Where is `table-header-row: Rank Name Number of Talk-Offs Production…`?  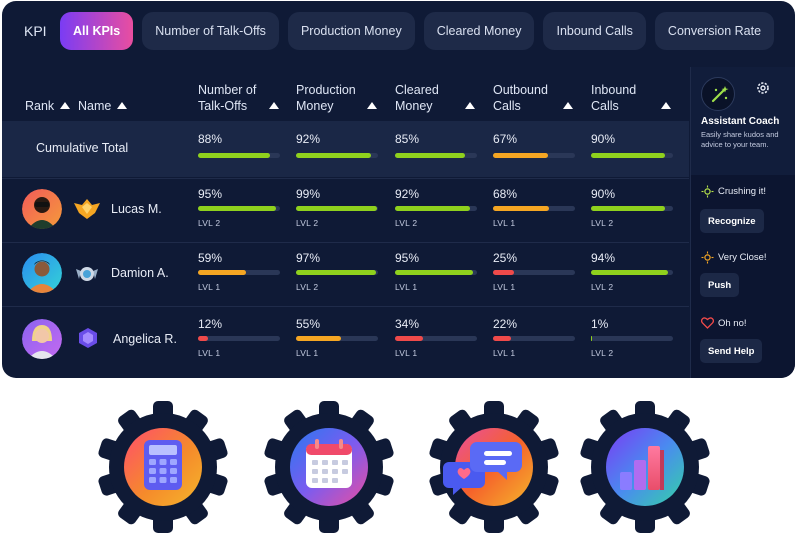 table-header-row: Rank Name Number of Talk-Offs Production… is located at coordinates (345, 94).